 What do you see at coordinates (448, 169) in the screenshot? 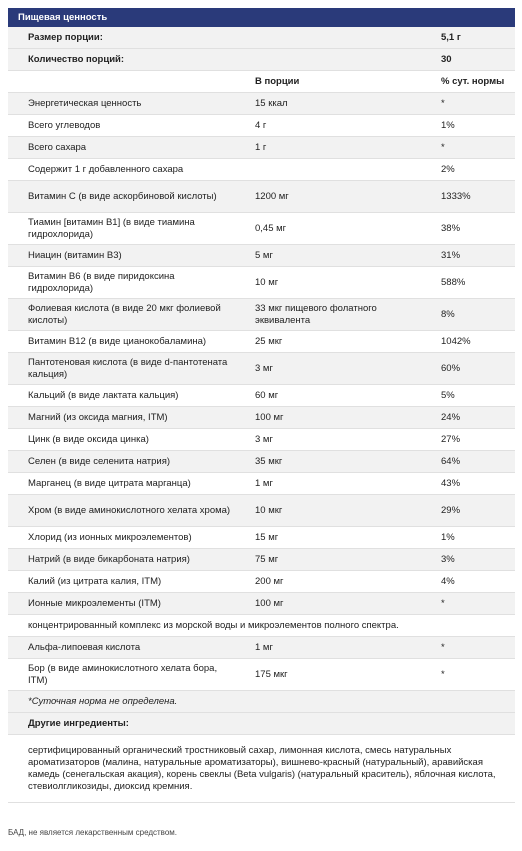
I see `nutrient-dv: 2%` at bounding box center [448, 169].